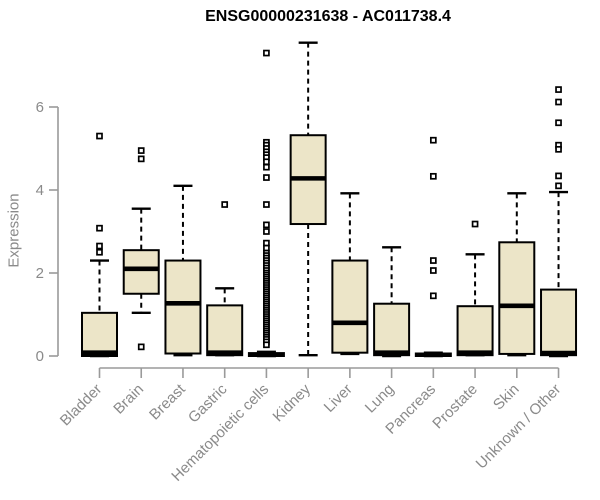 Image resolution: width=600 pixels, height=500 pixels. What do you see at coordinates (40, 107) in the screenshot?
I see `y-tick-label: 6` at bounding box center [40, 107].